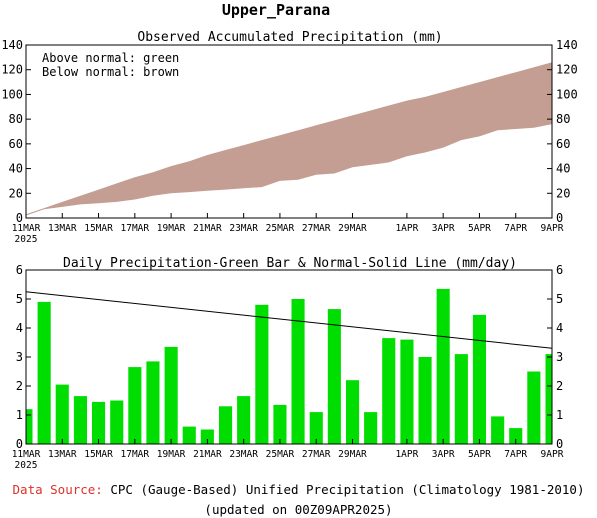 Image resolution: width=597 pixels, height=518 pixels. Describe the element at coordinates (559, 218) in the screenshot. I see `accum-ytick-label-right: 0` at that location.